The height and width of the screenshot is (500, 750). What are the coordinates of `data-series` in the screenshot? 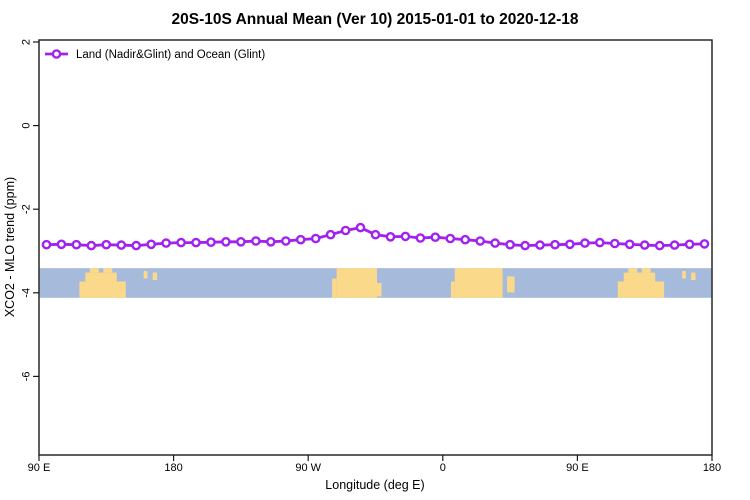 It's located at (375, 236).